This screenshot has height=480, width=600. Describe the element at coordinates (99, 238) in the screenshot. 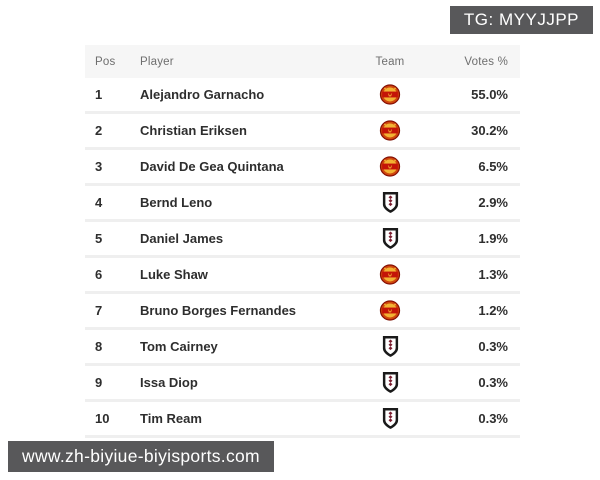

I see `row-position: 5` at that location.